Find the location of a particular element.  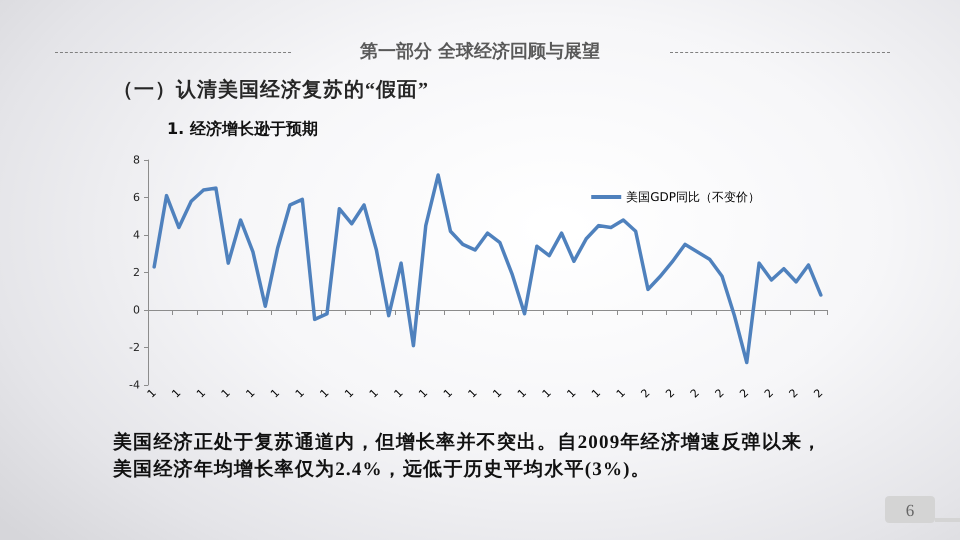

legend-label: 美国GDP同比（不变价） is located at coordinates (693, 197).